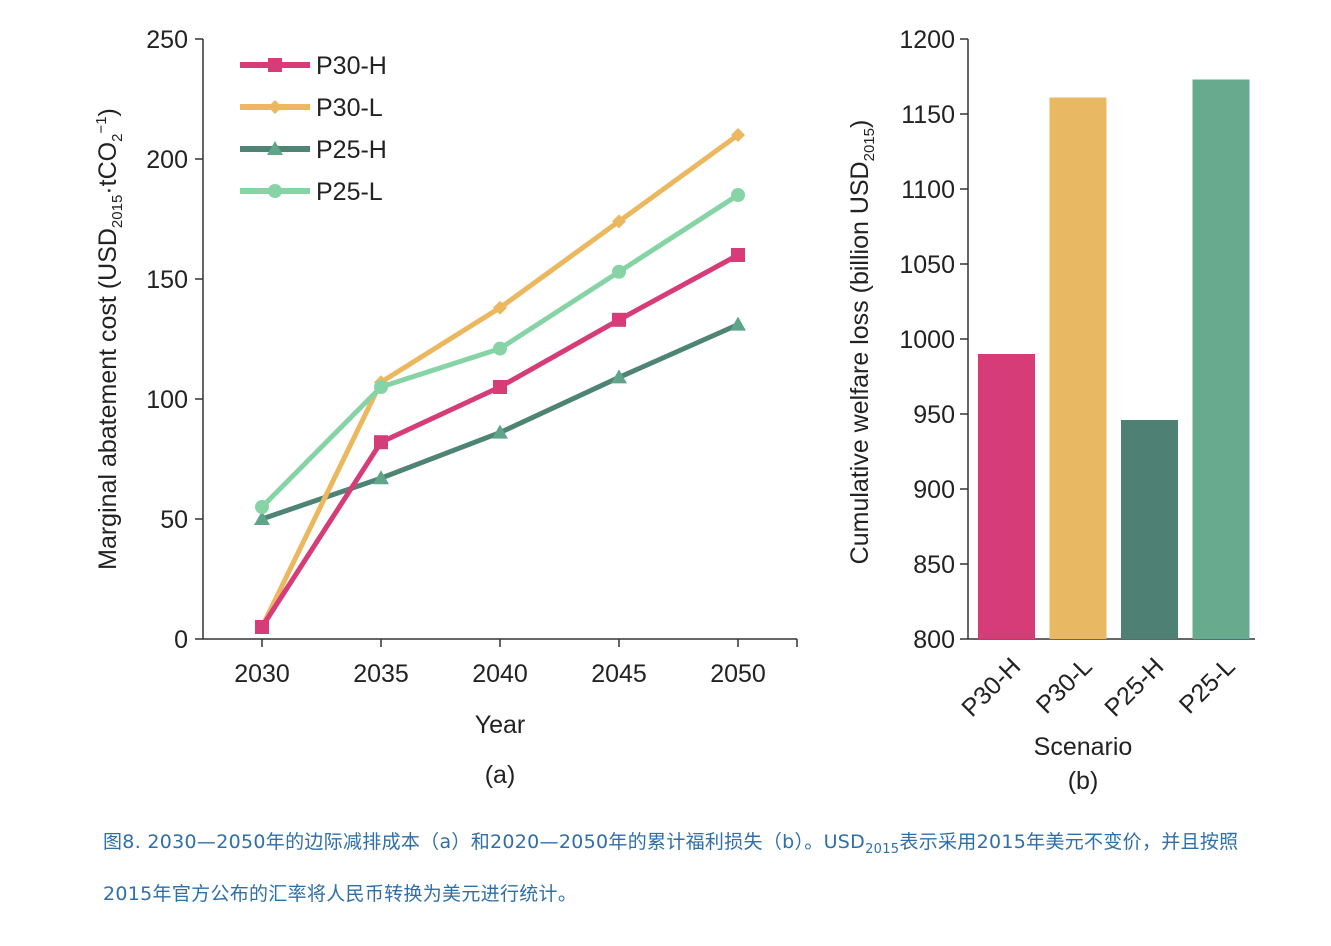 This screenshot has width=1331, height=946. Describe the element at coordinates (1064, 685) in the screenshot. I see `x-tick-label-b: P30-L` at that location.